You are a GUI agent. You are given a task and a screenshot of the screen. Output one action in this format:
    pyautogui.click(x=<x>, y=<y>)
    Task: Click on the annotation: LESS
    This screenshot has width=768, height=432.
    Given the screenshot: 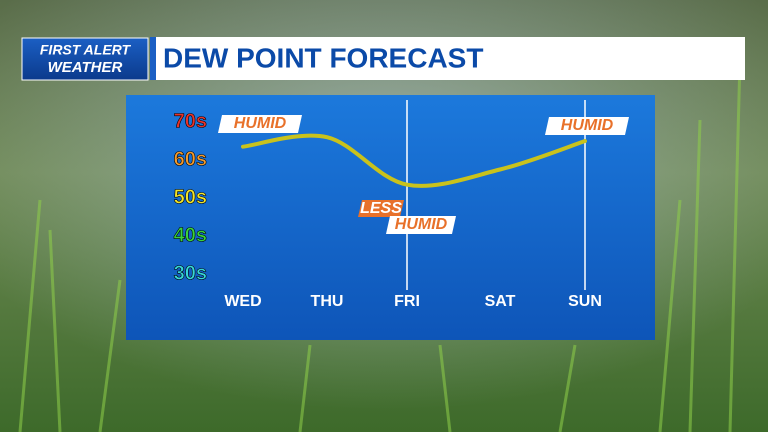 What is the action you would take?
    pyautogui.click(x=381, y=208)
    